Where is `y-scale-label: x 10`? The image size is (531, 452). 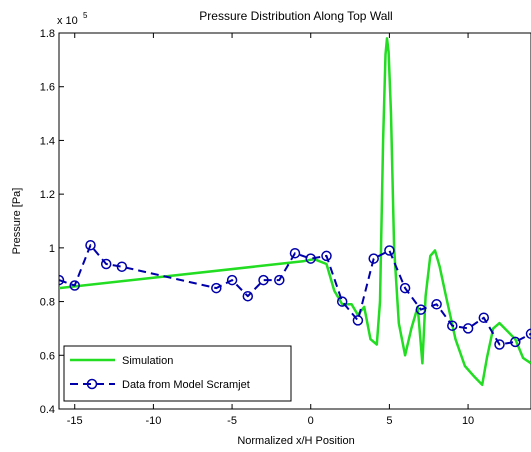
y-scale-label: x 10 is located at coordinates (67, 21).